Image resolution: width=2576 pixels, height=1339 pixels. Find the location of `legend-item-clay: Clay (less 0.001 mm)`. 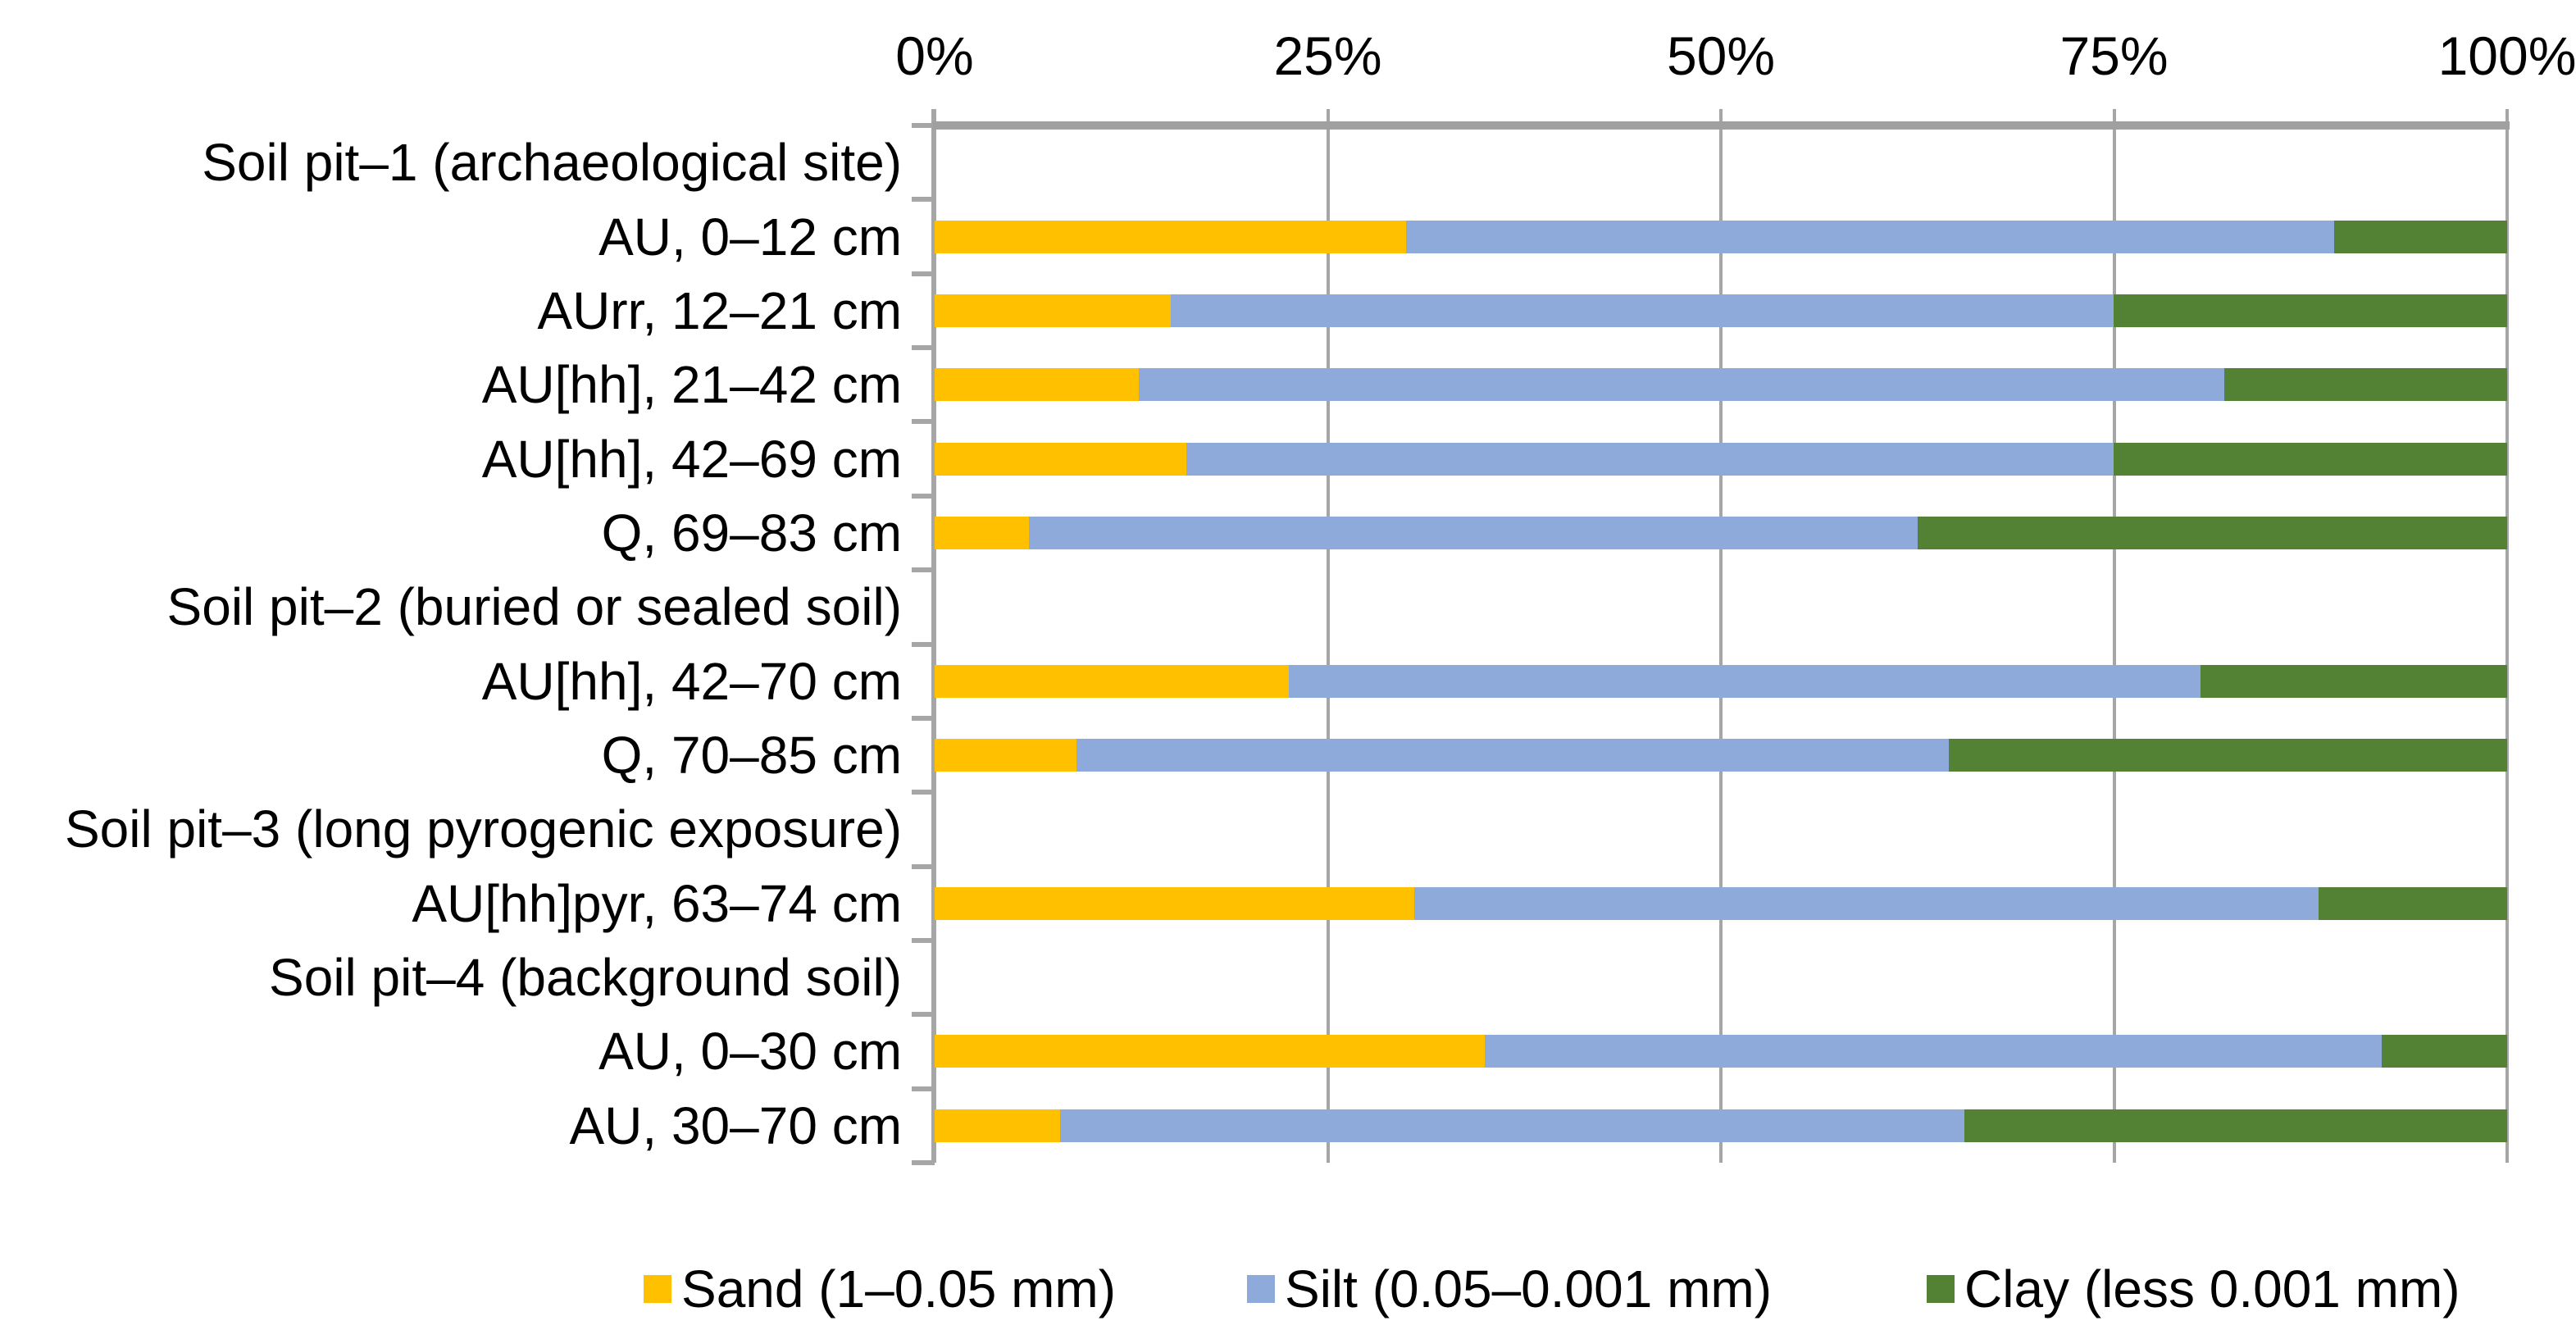

legend-item-clay: Clay (less 0.001 mm) is located at coordinates (2193, 1289).